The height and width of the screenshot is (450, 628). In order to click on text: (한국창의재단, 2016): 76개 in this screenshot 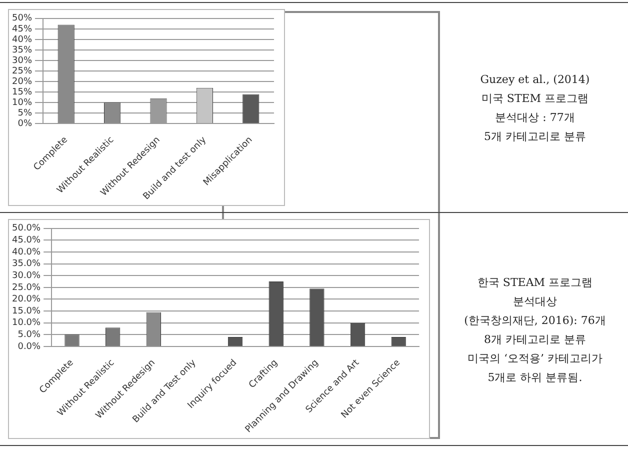, I will do `click(535, 321)`.